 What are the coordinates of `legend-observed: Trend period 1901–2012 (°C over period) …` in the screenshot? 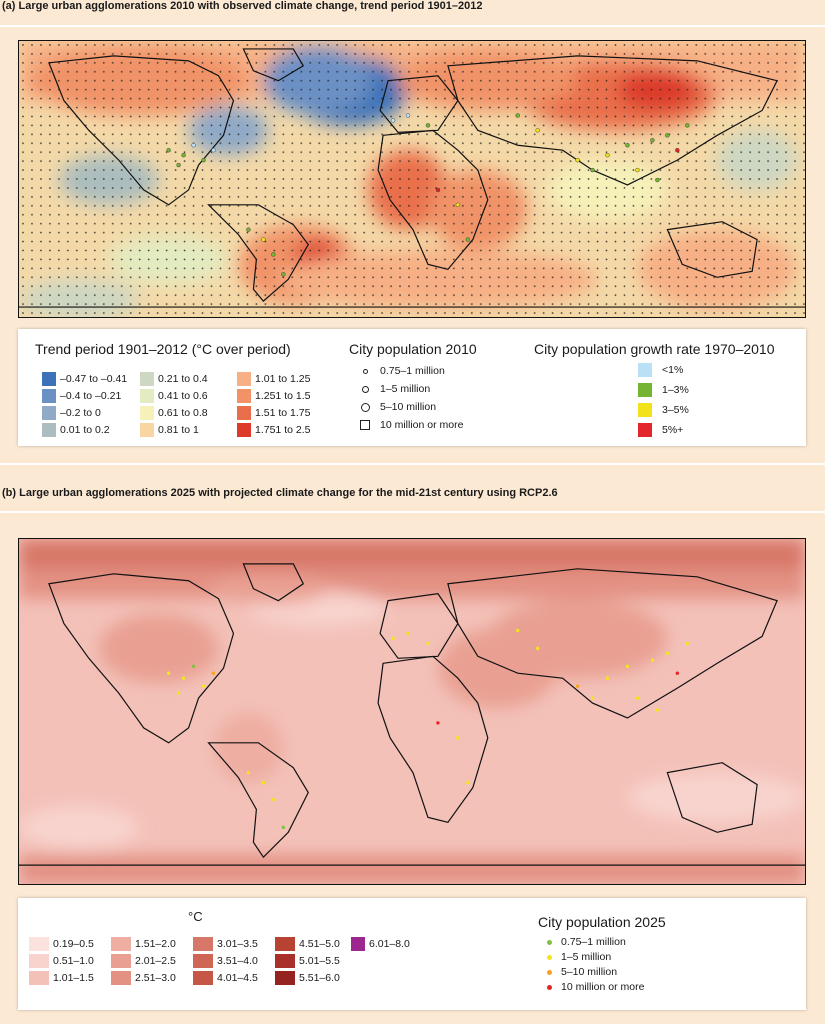 It's located at (412, 387).